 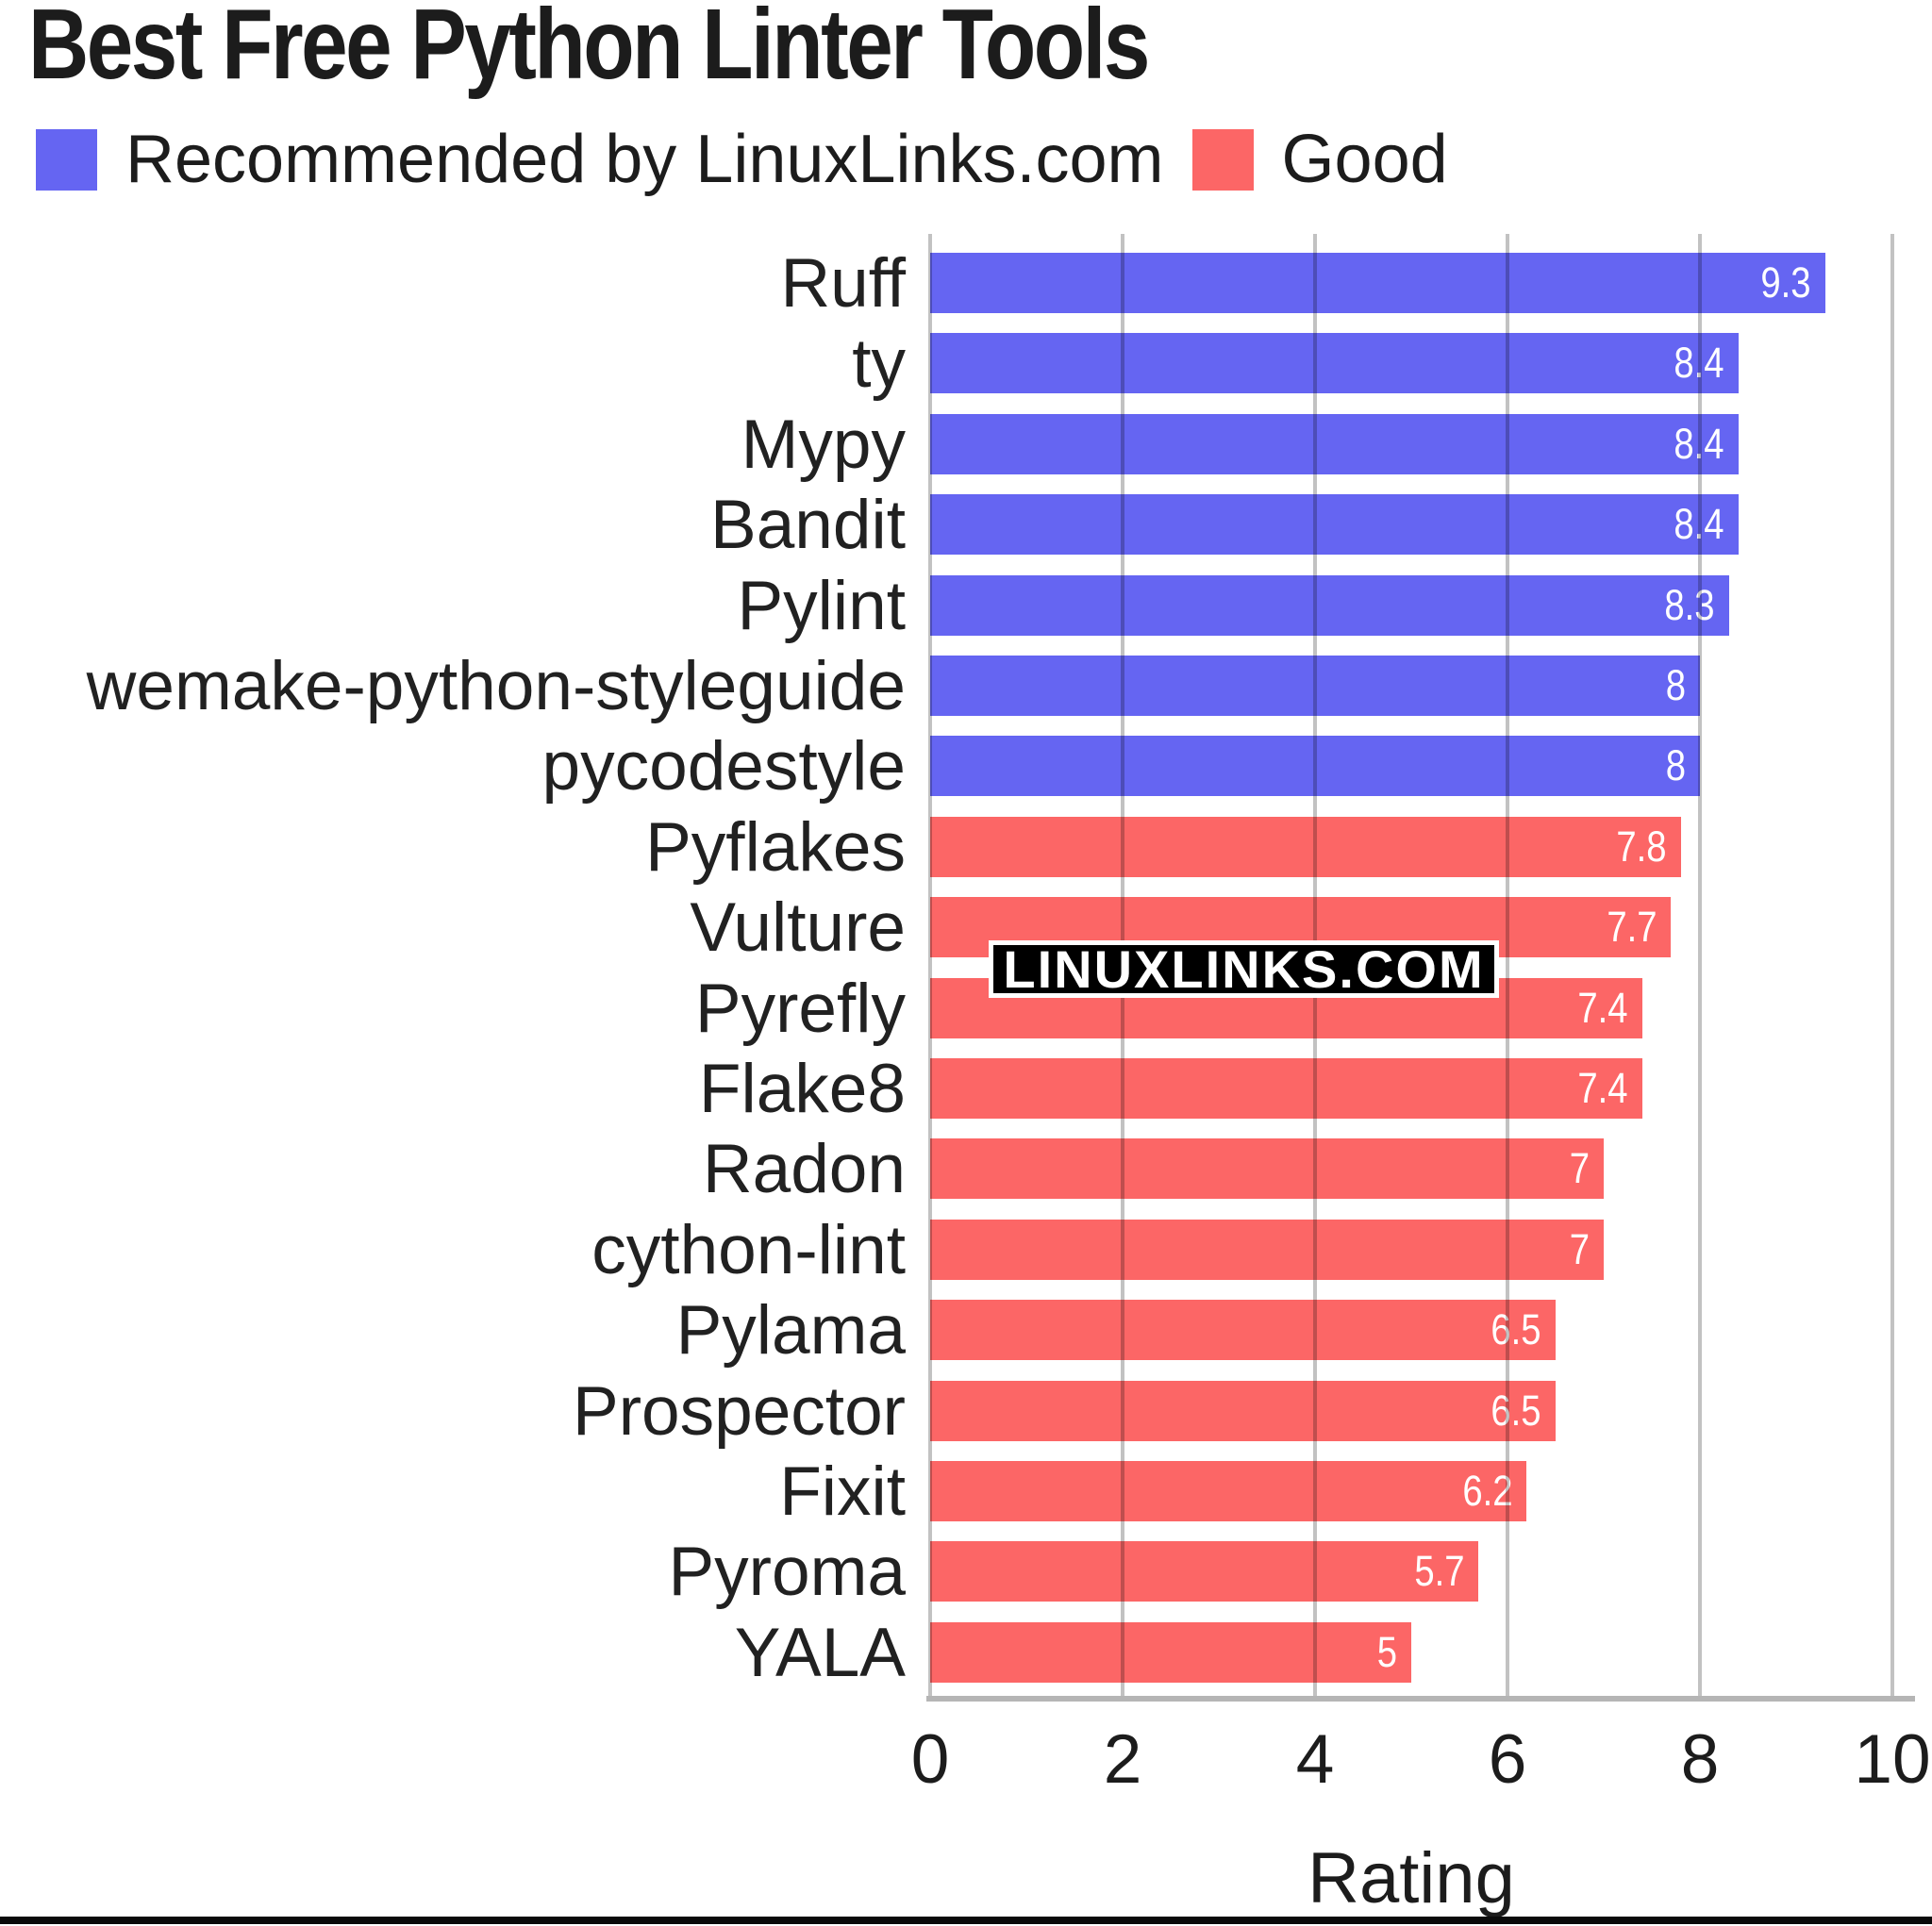 What do you see at coordinates (1223, 160) in the screenshot?
I see `legend-swatch-good` at bounding box center [1223, 160].